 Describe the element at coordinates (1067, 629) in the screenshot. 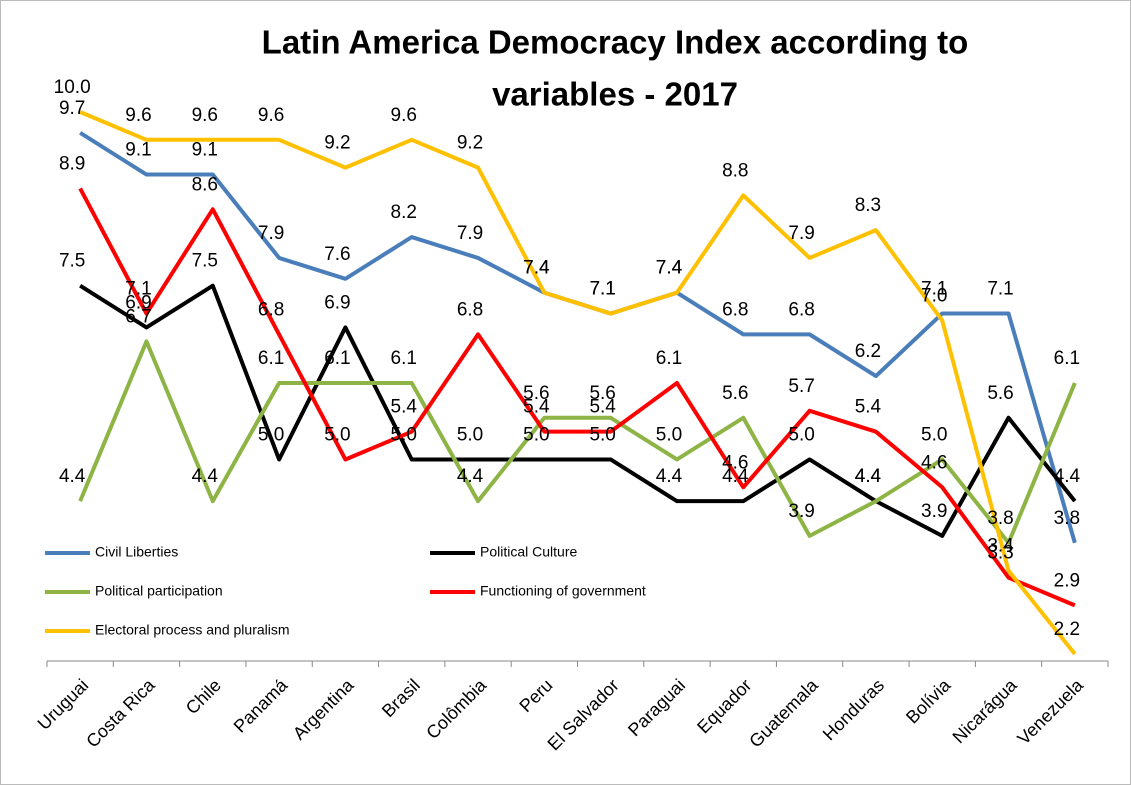

I see `data-label: 2.2` at that location.